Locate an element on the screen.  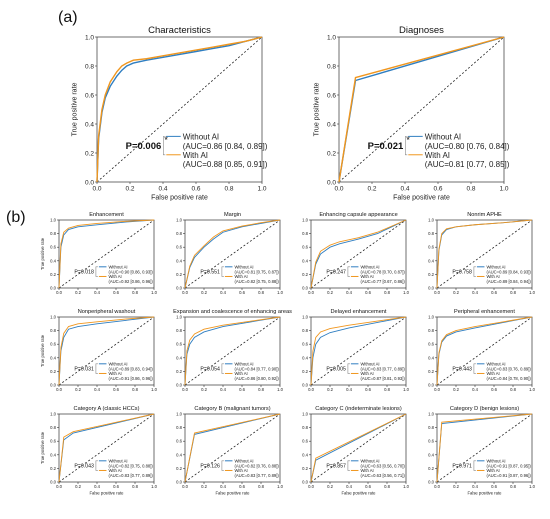
chart-title: Enhancement is located at coordinates (106, 215).